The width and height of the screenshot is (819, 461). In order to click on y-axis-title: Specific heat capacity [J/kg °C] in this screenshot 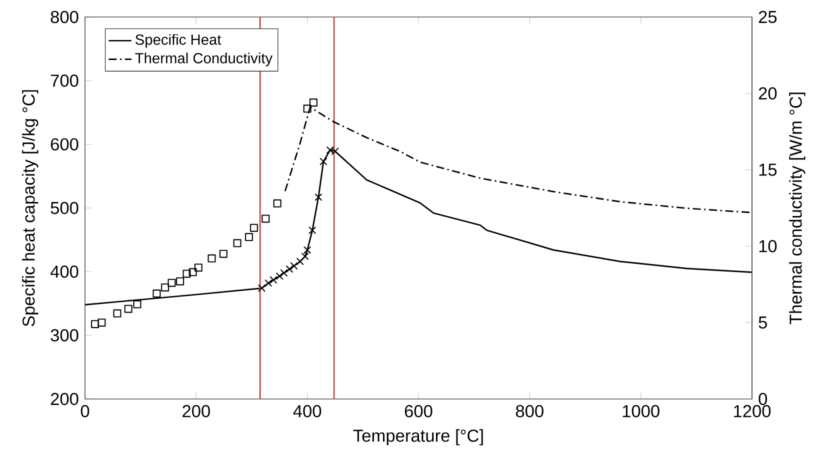, I will do `click(30, 208)`.